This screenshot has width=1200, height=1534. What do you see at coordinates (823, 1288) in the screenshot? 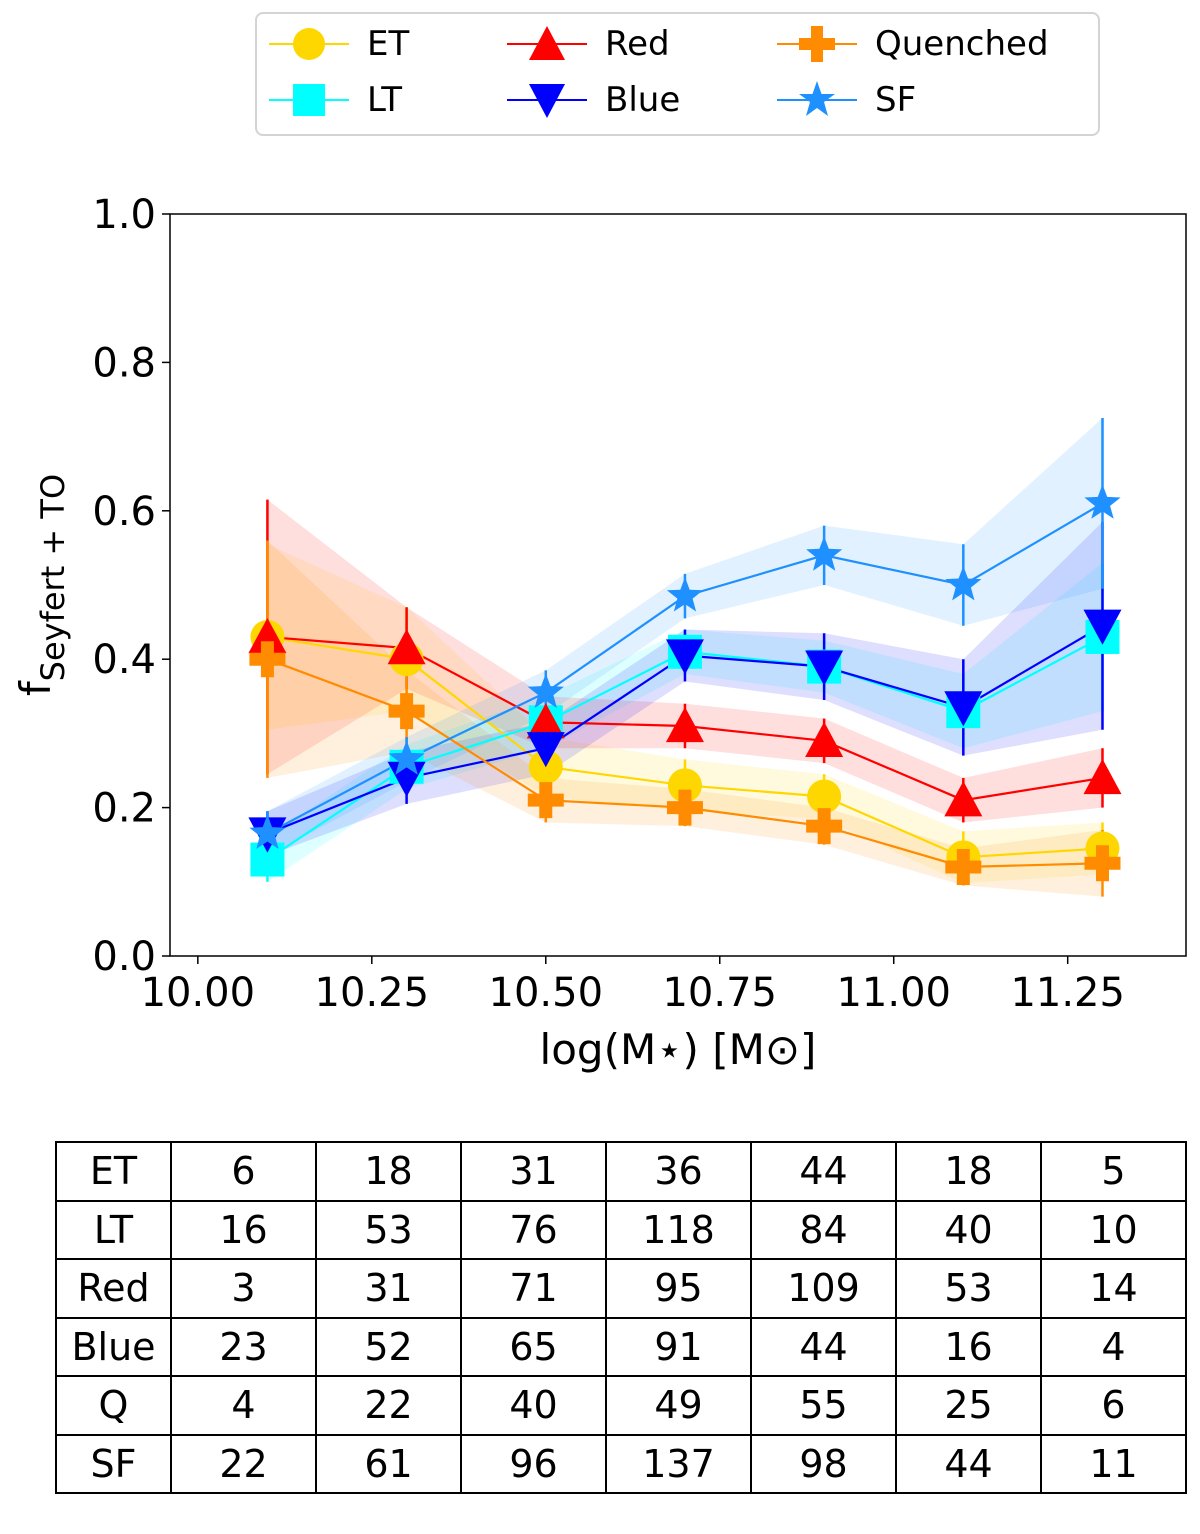
I see `table-cell: 109` at bounding box center [823, 1288].